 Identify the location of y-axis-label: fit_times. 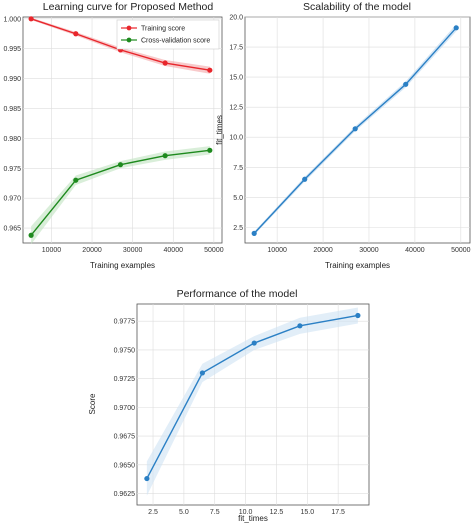
(219, 130).